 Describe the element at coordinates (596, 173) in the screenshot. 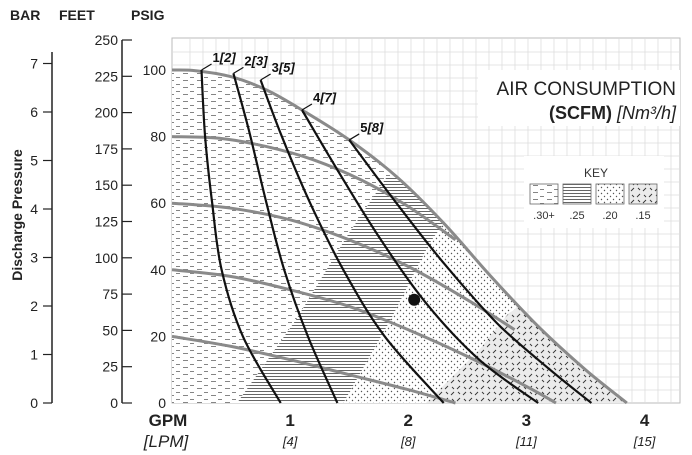

I see `key-title: KEY` at that location.